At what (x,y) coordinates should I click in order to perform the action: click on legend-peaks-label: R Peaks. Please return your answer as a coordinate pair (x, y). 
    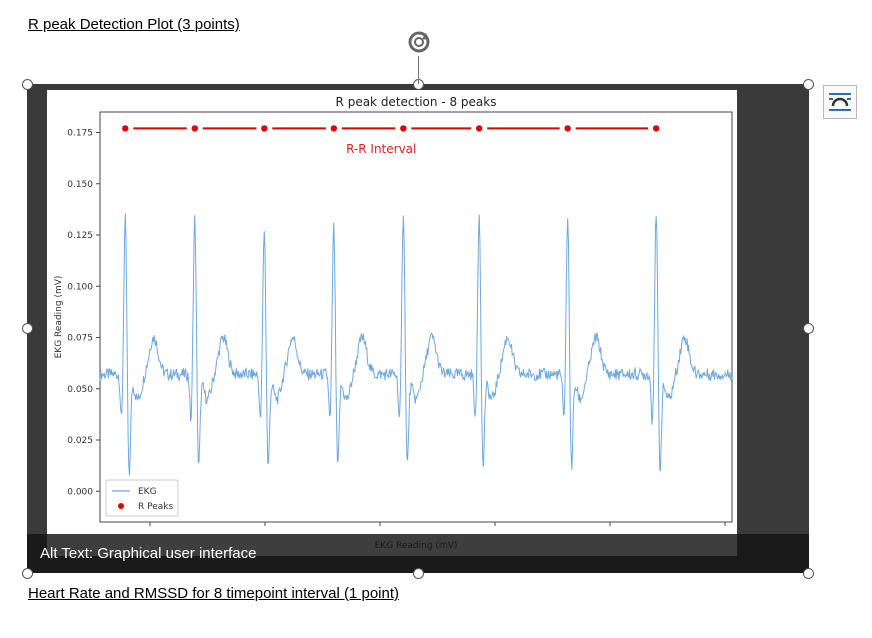
    Looking at the image, I should click on (155, 507).